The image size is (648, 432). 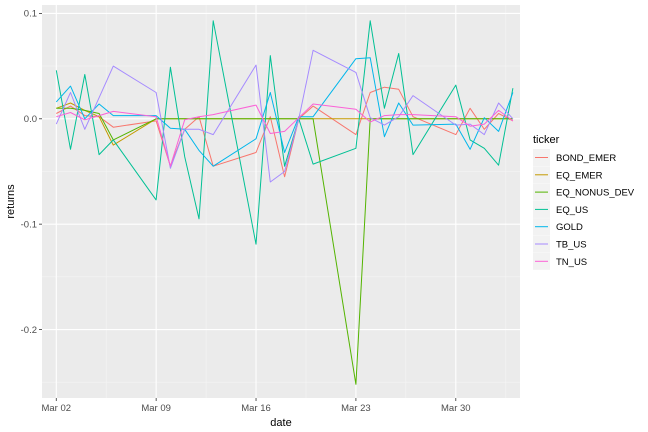 What do you see at coordinates (56, 408) in the screenshot?
I see `x-tick-label: Mar 02` at bounding box center [56, 408].